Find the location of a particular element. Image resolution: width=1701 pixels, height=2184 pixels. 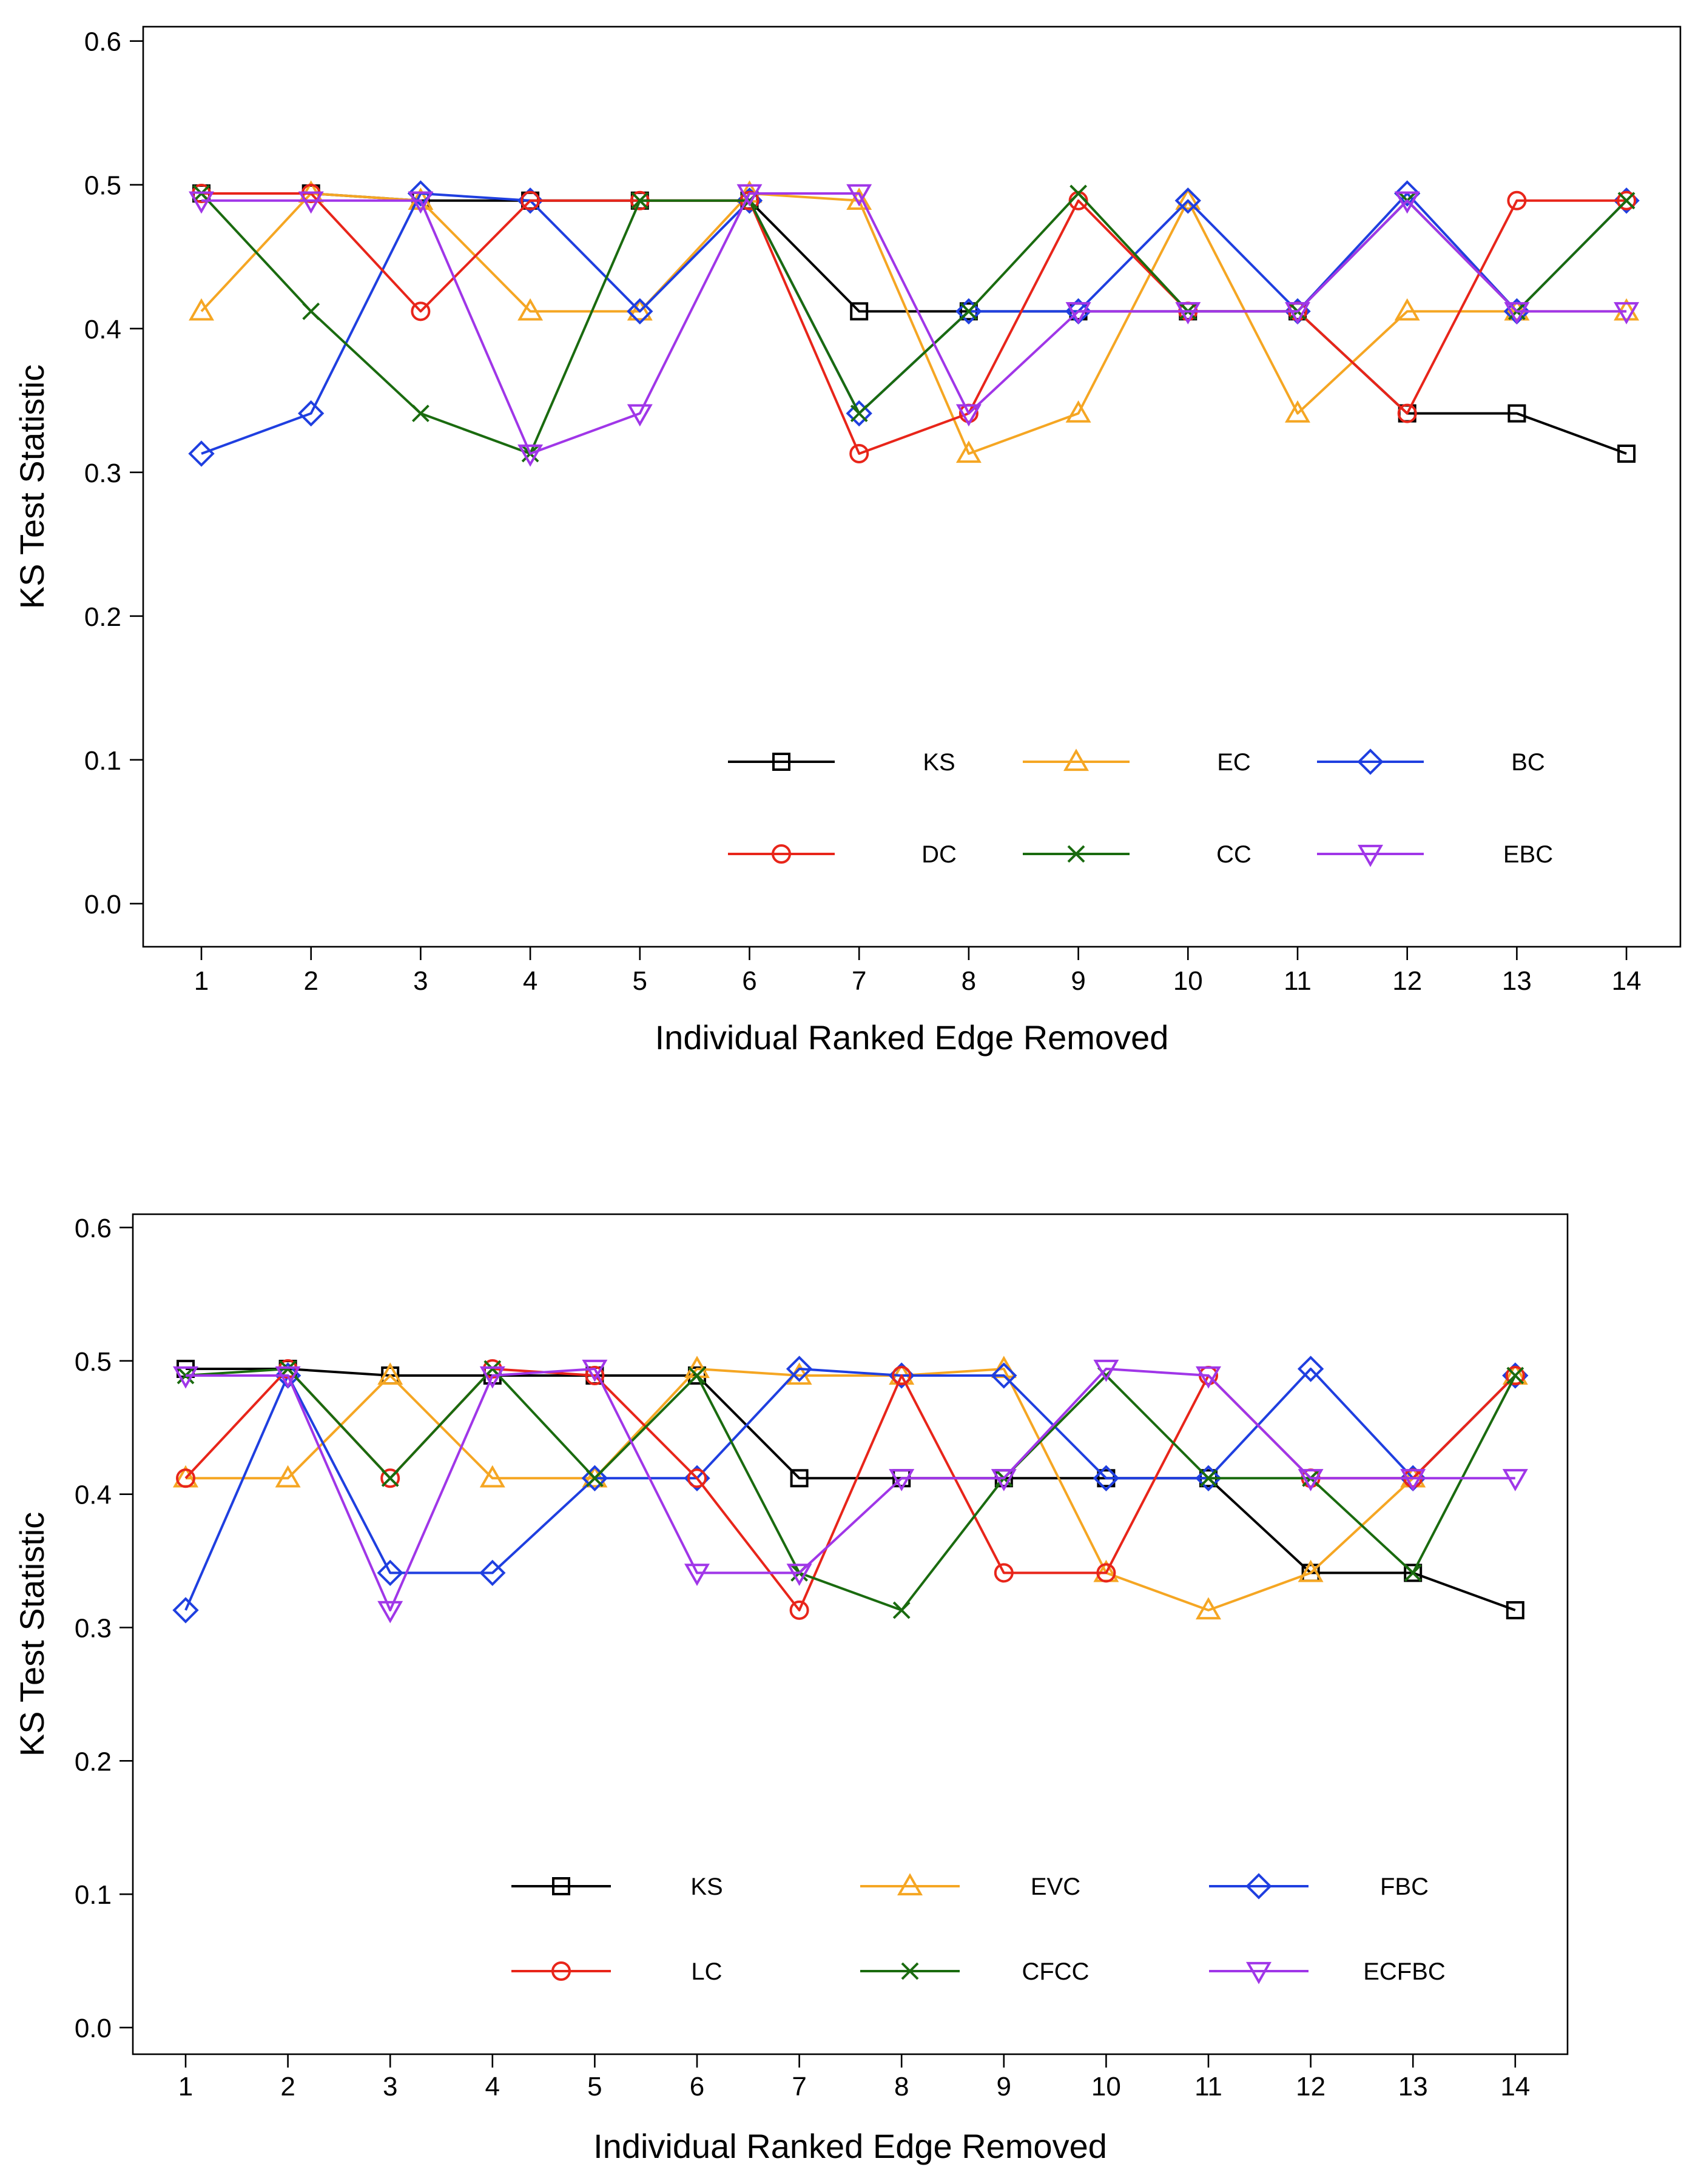

series-EVC is located at coordinates (850, 1488).